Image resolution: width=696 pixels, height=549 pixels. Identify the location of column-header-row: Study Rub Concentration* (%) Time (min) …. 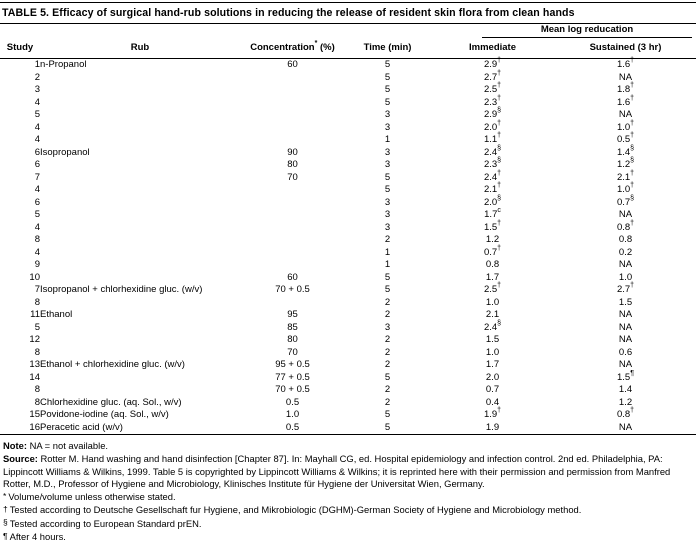
(348, 48).